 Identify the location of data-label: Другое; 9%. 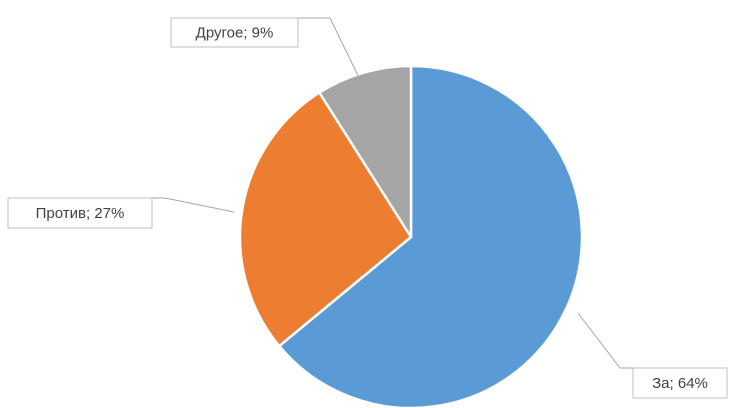
(235, 32).